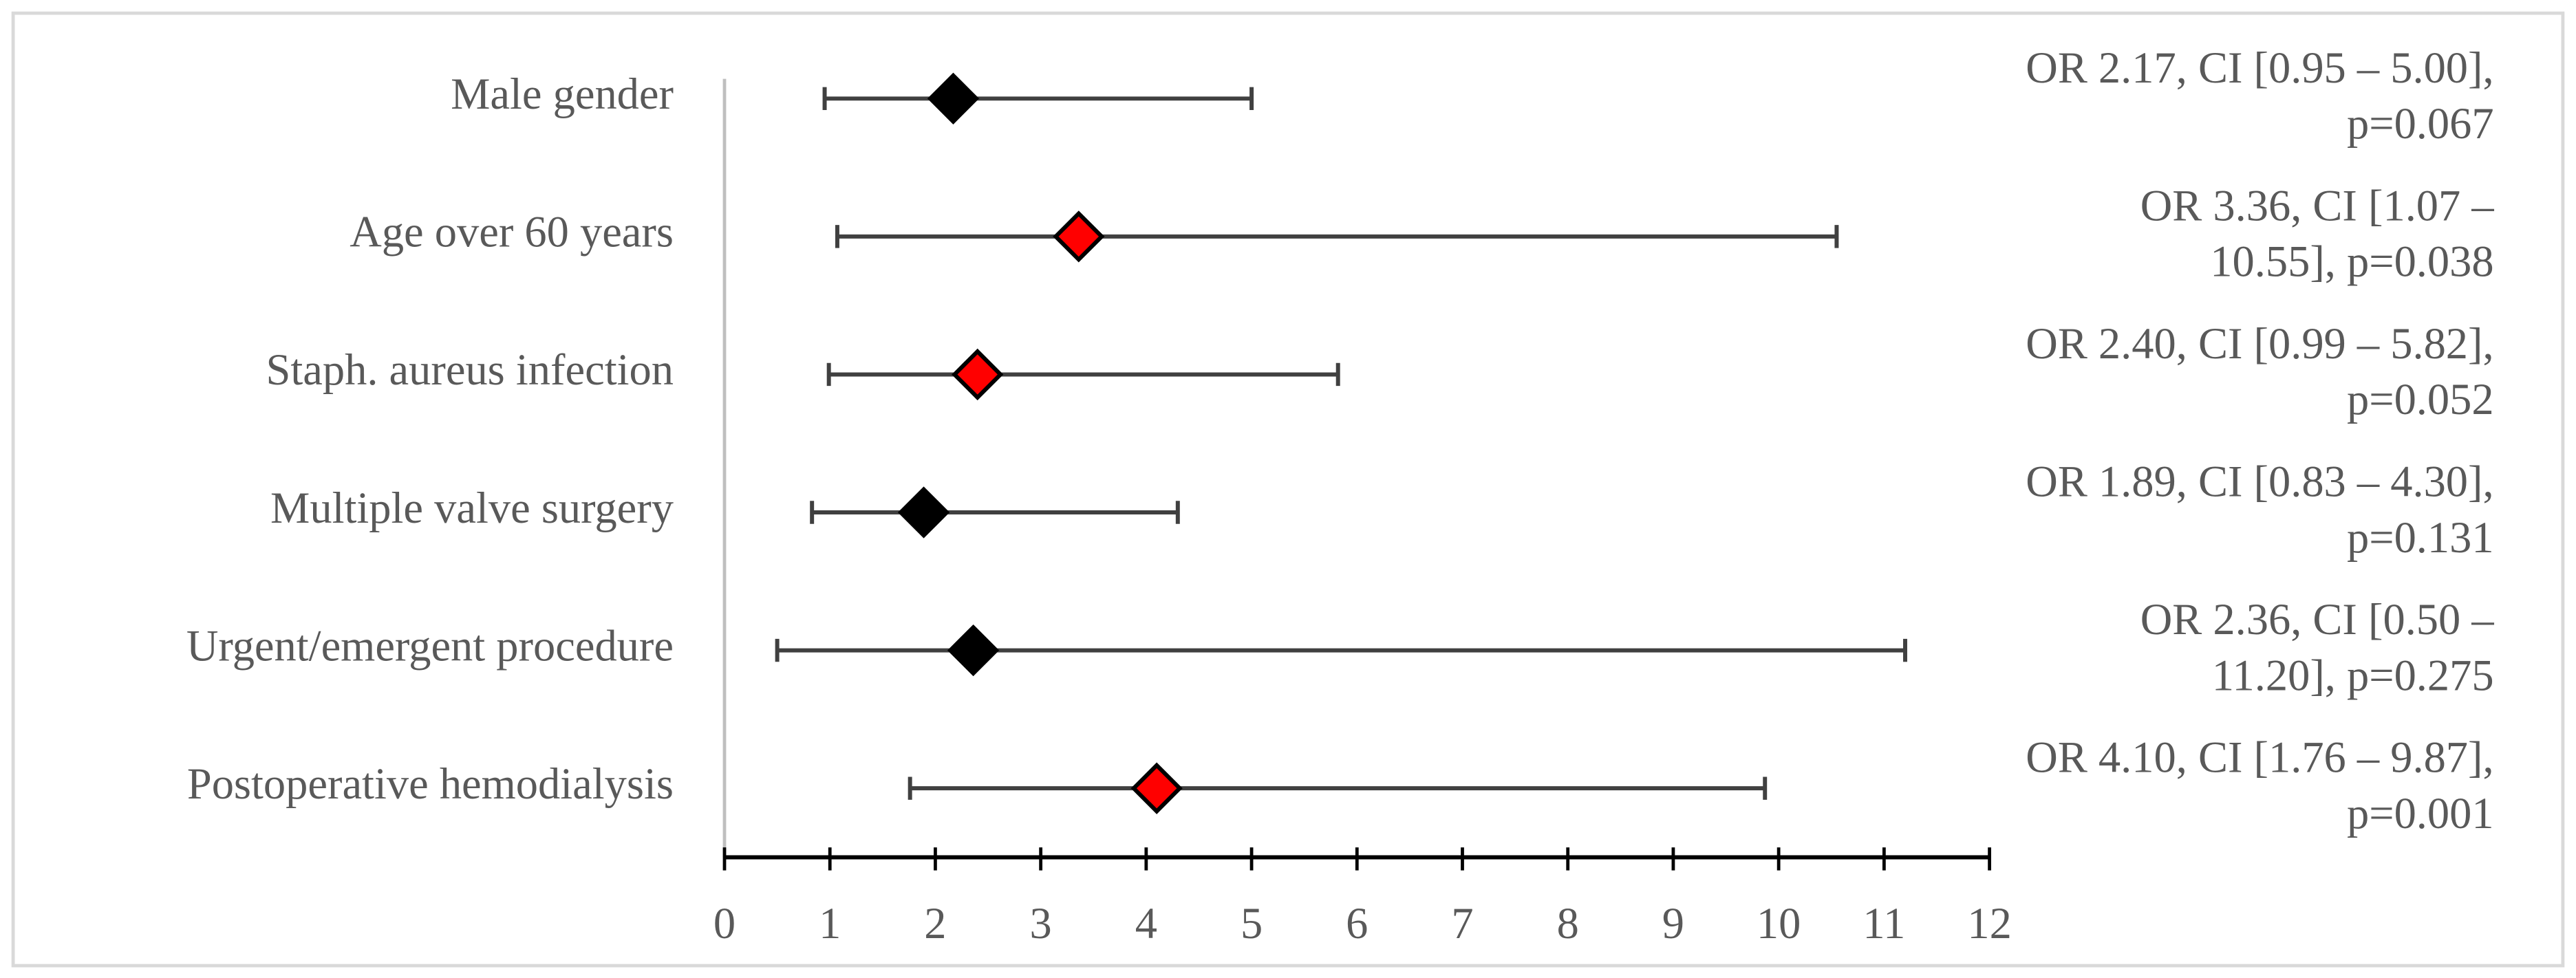 The image size is (2576, 978). What do you see at coordinates (2317, 620) in the screenshot?
I see `annotation: OR 2.36, CI [0.50 –` at bounding box center [2317, 620].